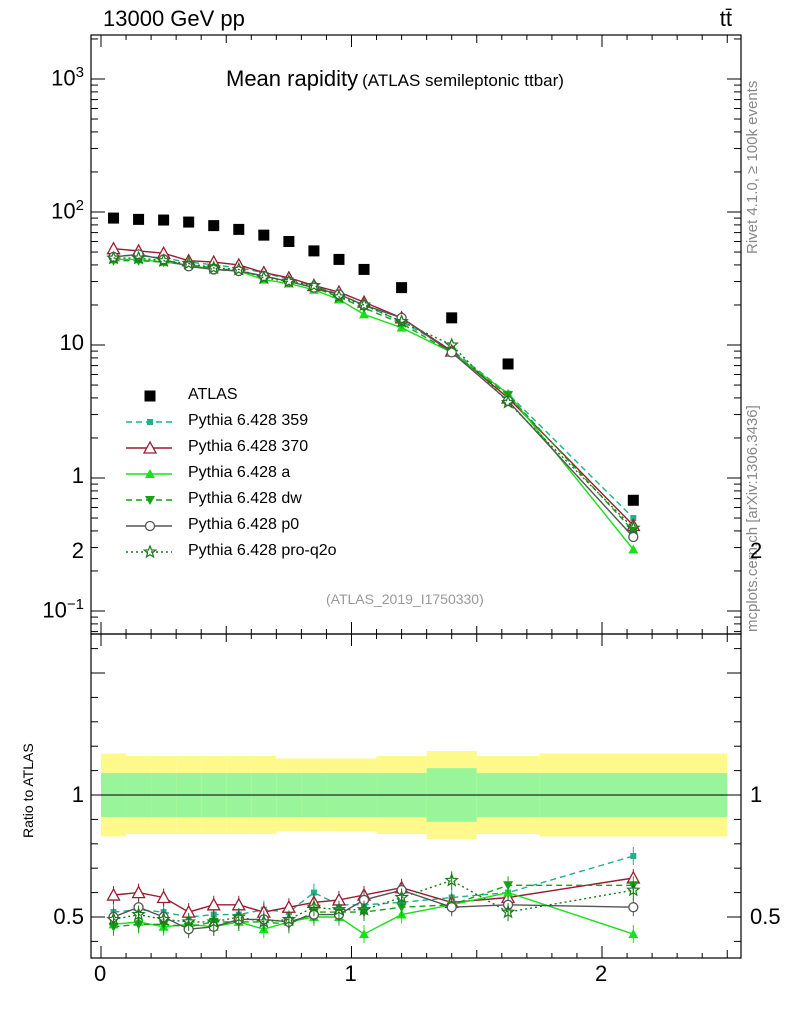  I want to click on legend-entry-ppro, so click(149, 551).